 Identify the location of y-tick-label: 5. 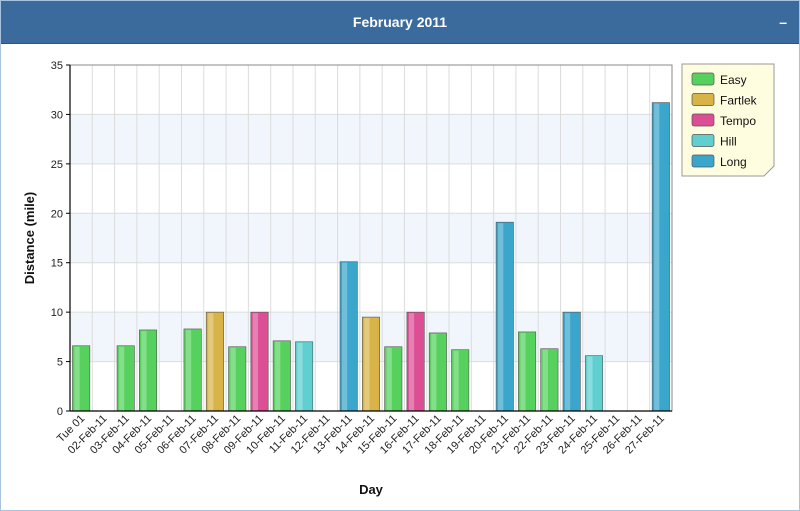
(60, 363).